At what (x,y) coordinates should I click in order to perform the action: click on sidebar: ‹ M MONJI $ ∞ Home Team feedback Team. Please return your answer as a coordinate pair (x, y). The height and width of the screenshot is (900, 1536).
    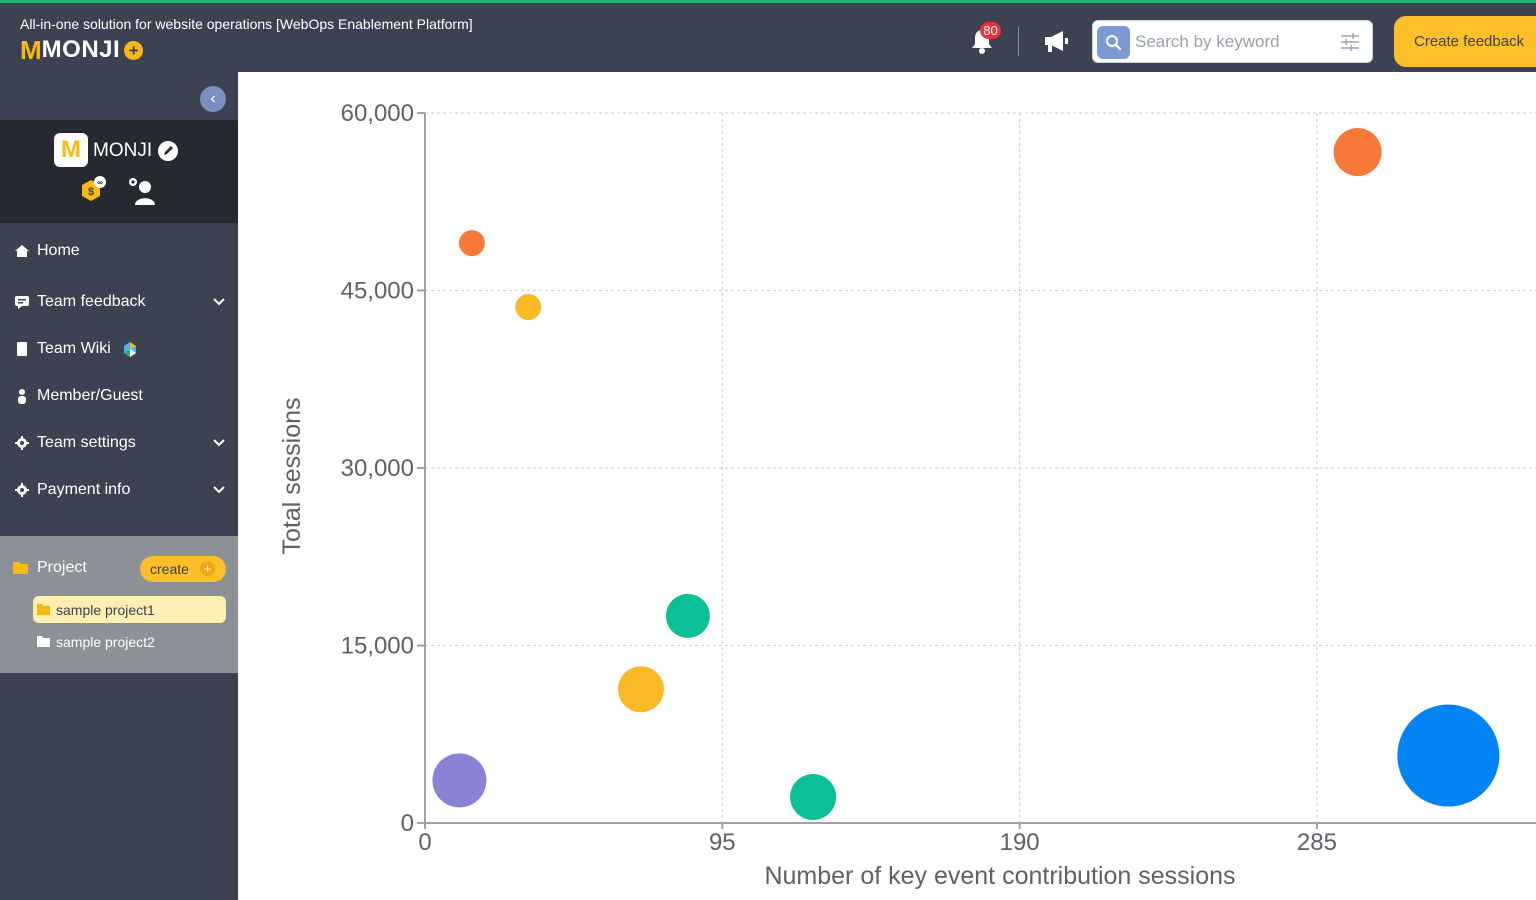
    Looking at the image, I should click on (119, 486).